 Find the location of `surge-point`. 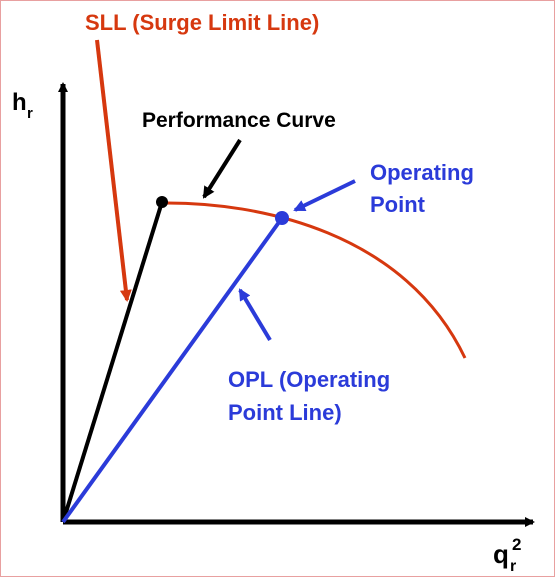

surge-point is located at coordinates (162, 202).